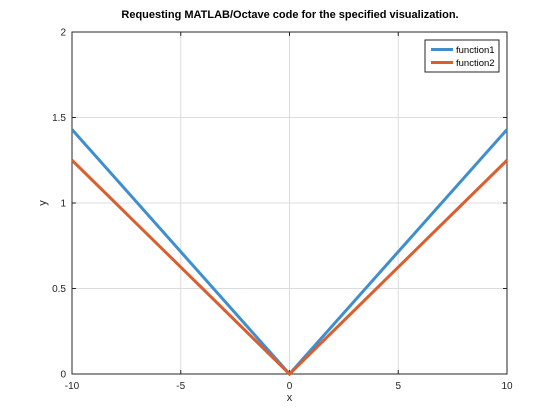 The image size is (560, 420). I want to click on legend: function1 function2, so click(462, 56).